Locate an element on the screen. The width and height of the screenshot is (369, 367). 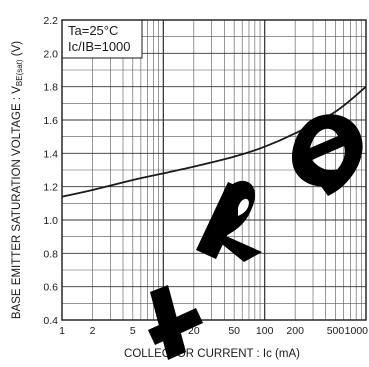
x-axis-label: COLLECTOR CURRENT : Ic (mA) is located at coordinates (212, 354).